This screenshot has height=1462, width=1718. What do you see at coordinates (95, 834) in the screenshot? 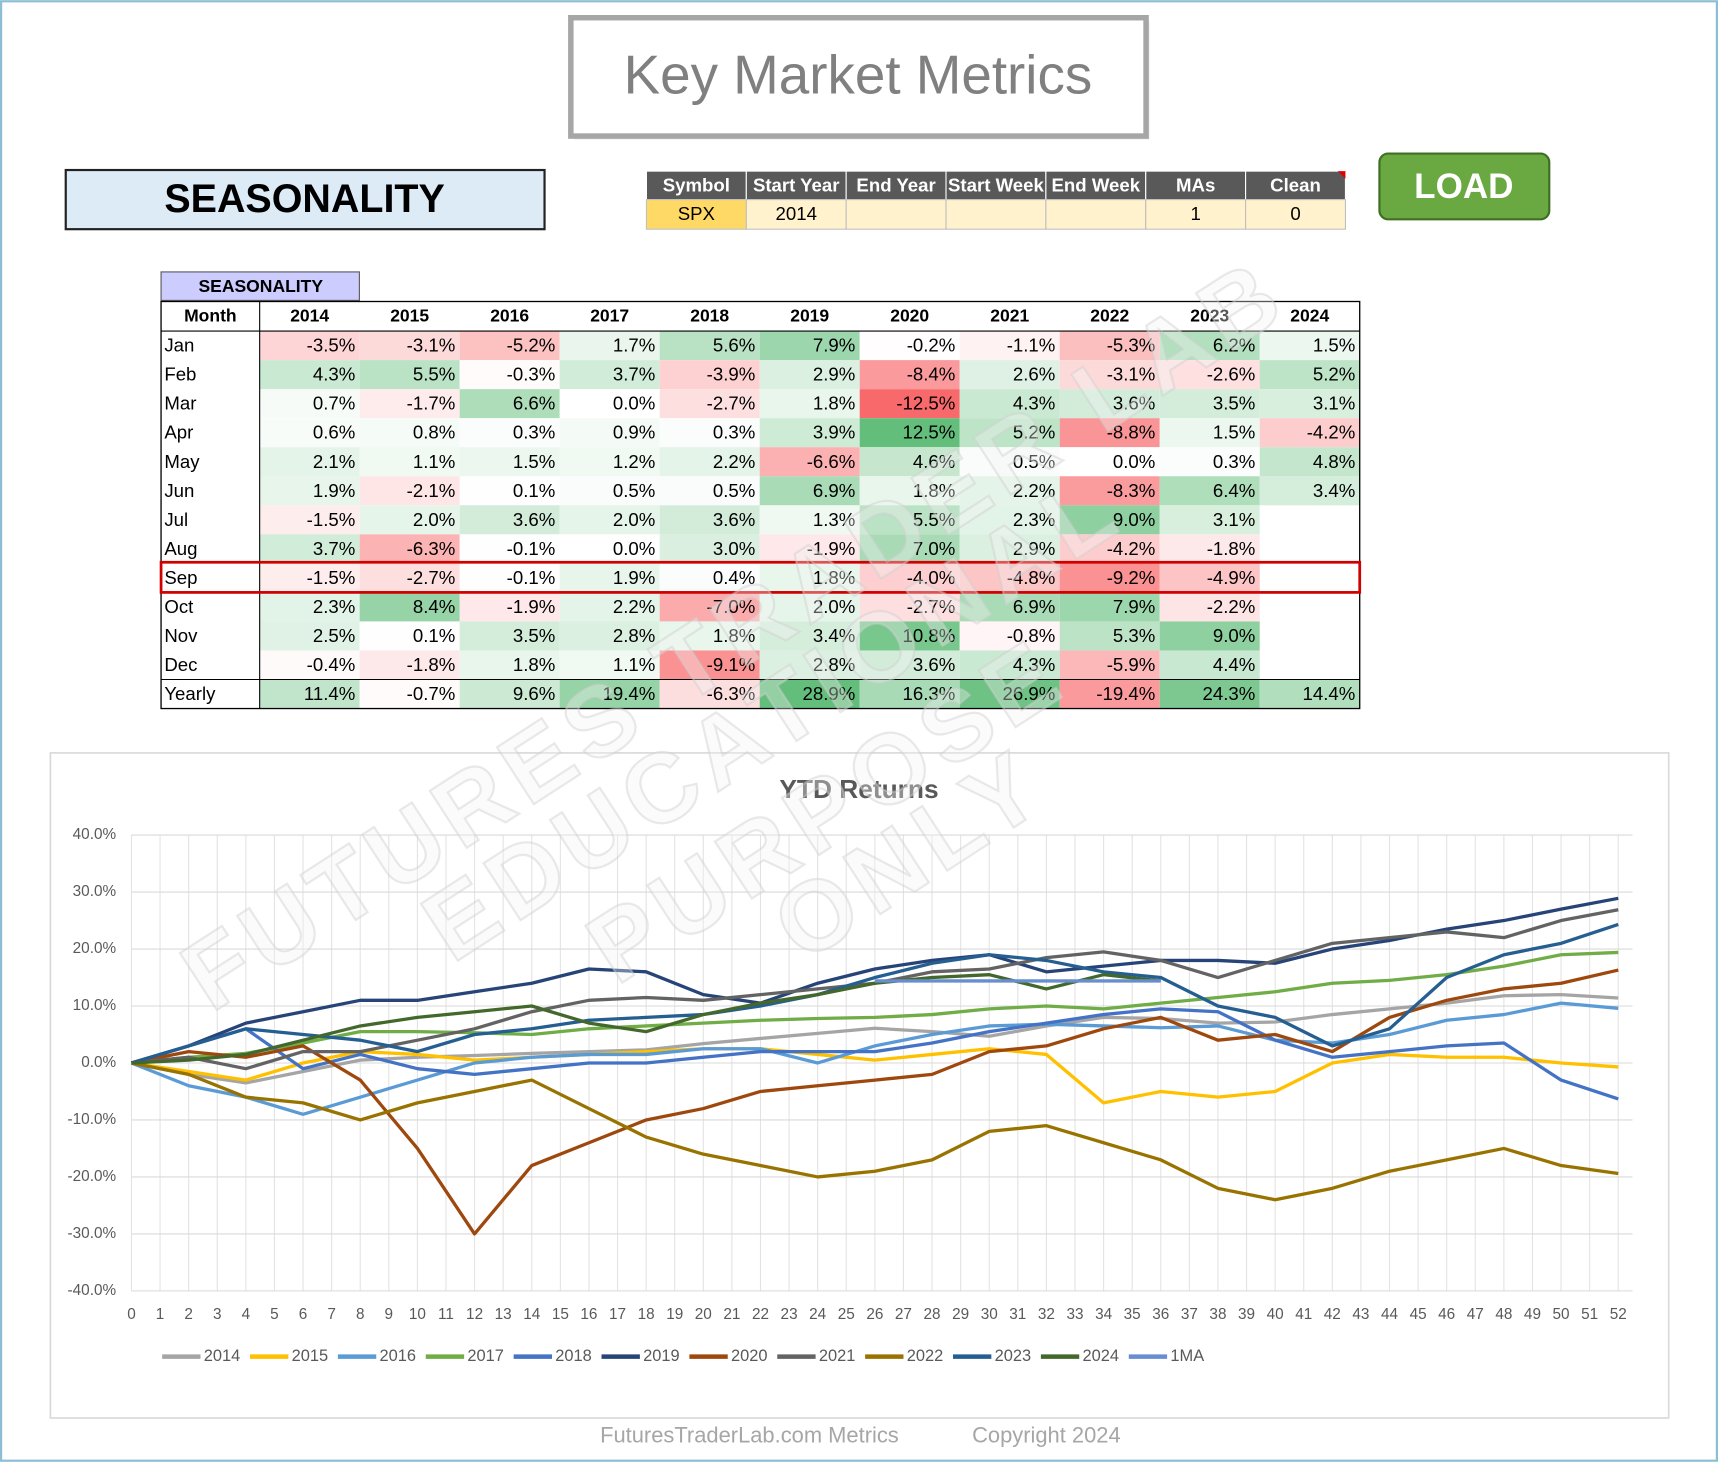
I see `y-tick-label: 40.0%` at bounding box center [95, 834].